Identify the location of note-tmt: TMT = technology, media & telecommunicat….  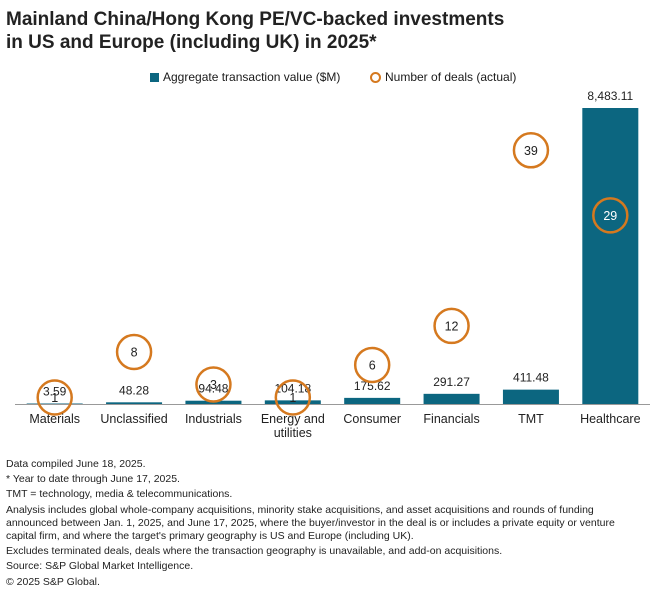
(119, 494).